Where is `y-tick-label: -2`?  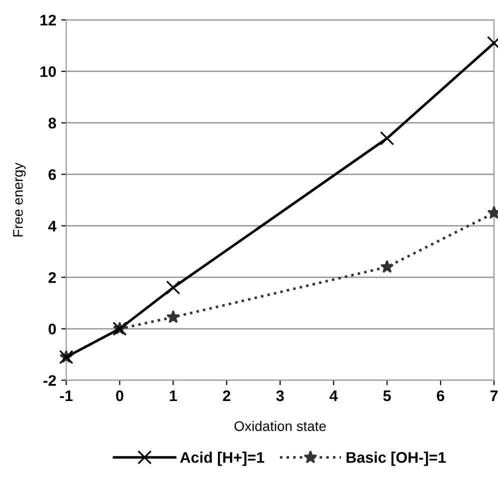 y-tick-label: -2 is located at coordinates (50, 380).